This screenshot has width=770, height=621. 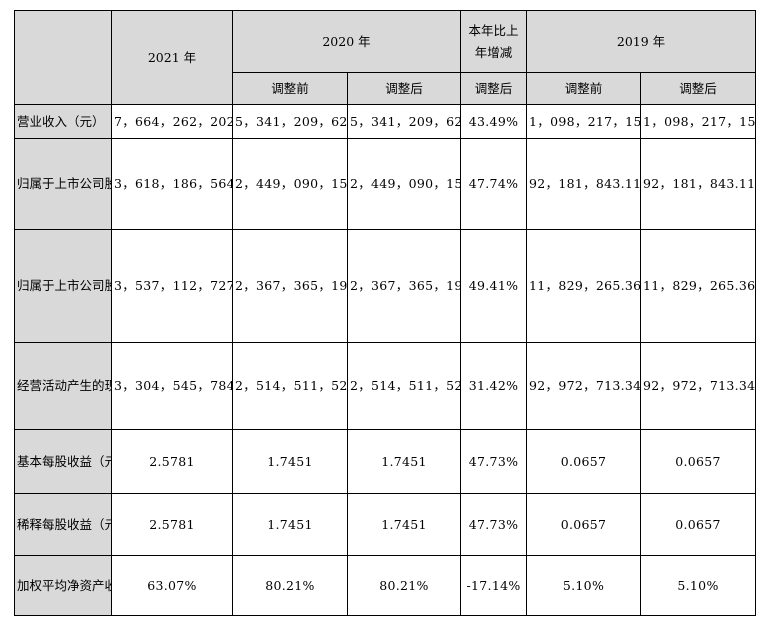 What do you see at coordinates (494, 41) in the screenshot?
I see `header-yoy-change: 本年比上年增减` at bounding box center [494, 41].